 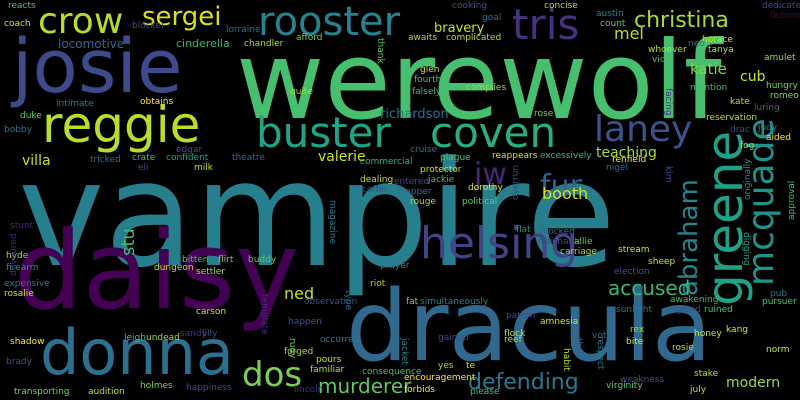 What do you see at coordinates (686, 310) in the screenshot?
I see `word-hybrid: hybrid` at bounding box center [686, 310].